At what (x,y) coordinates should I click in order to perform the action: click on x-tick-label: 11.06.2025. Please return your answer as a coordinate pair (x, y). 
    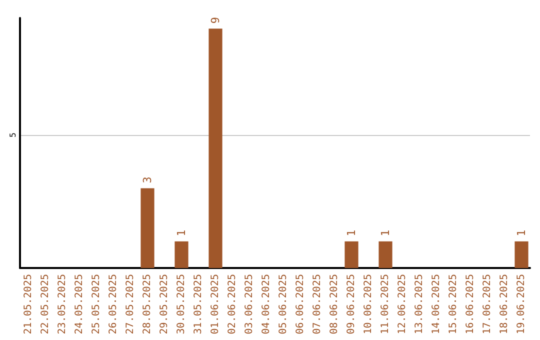
    Looking at the image, I should click on (385, 304).